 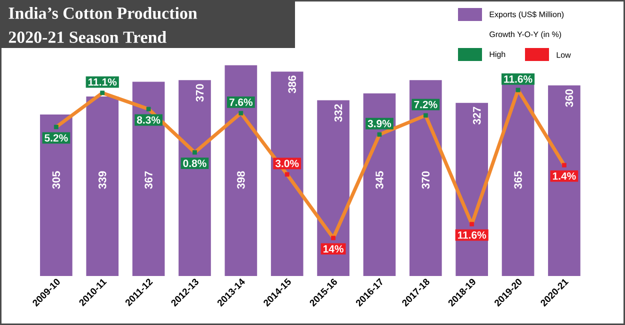 I want to click on data-label: 0.8%, so click(x=194, y=164).